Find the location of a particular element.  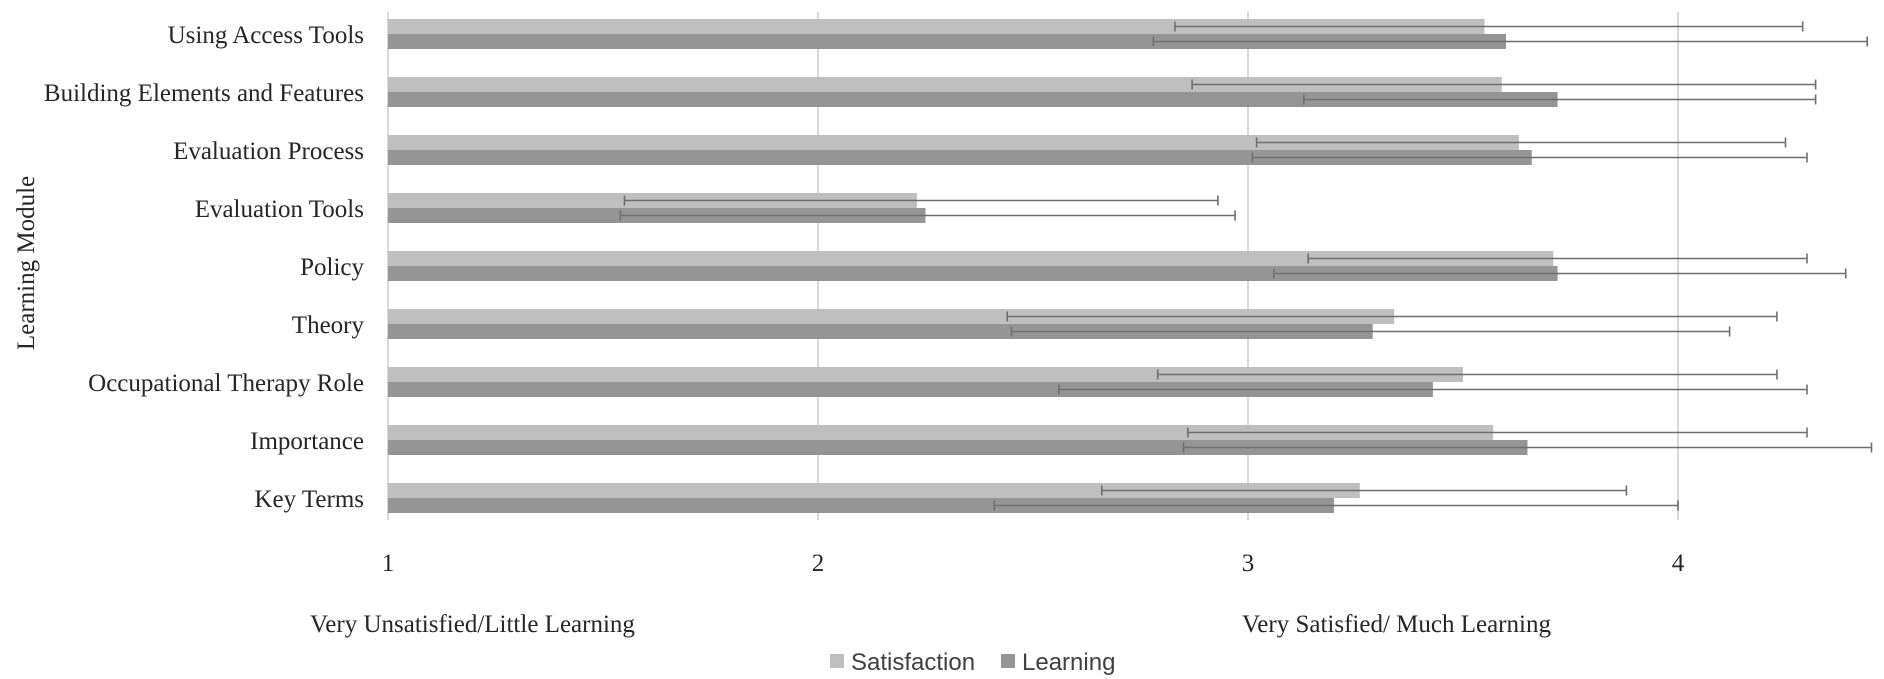

legend-swatch-satisfaction is located at coordinates (837, 661).